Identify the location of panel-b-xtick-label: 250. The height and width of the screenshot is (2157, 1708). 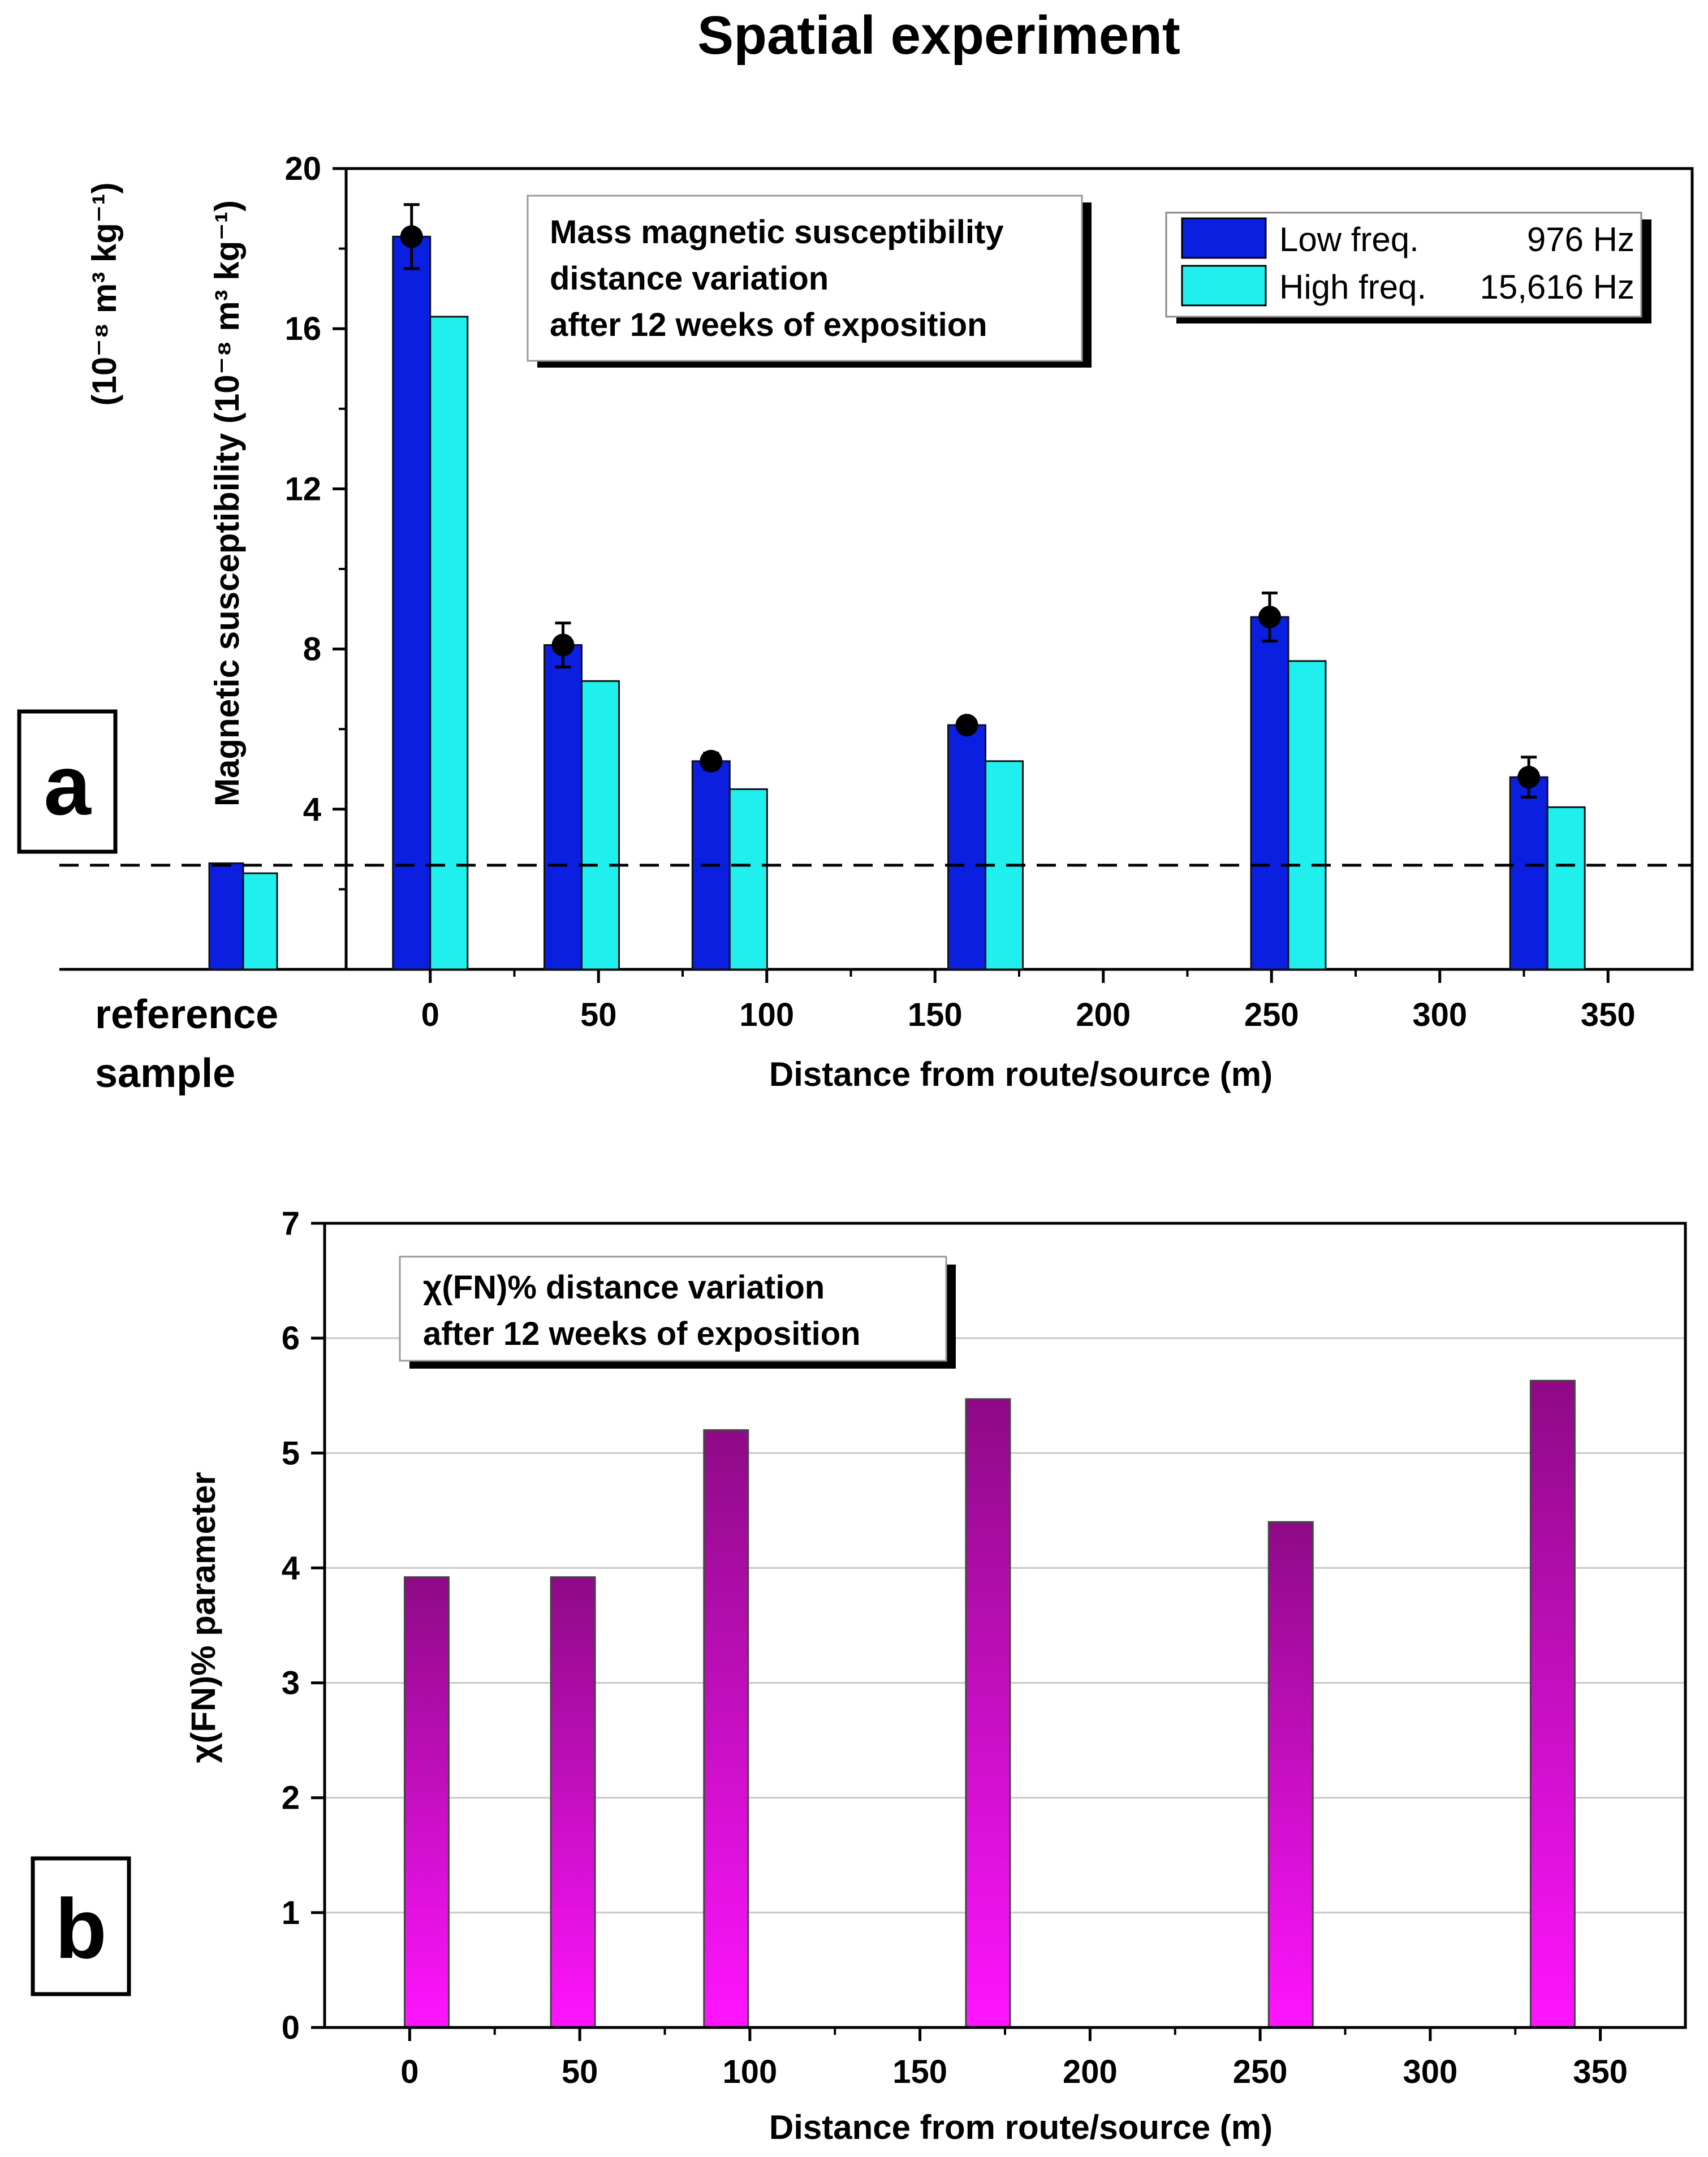
(1260, 2072).